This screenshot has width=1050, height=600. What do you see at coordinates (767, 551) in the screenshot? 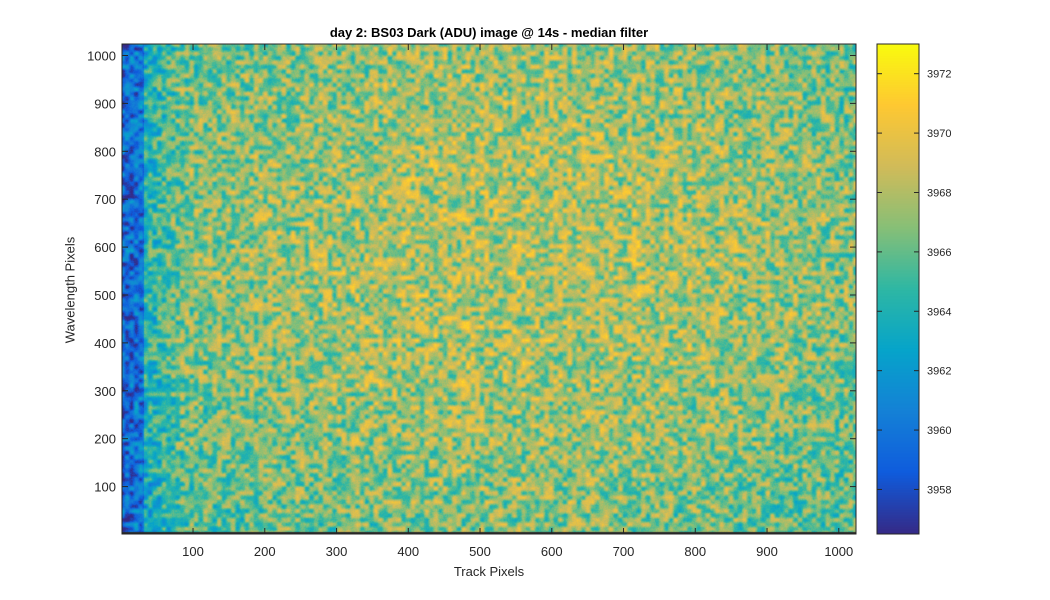
I see `x-tick-label: 900` at bounding box center [767, 551].